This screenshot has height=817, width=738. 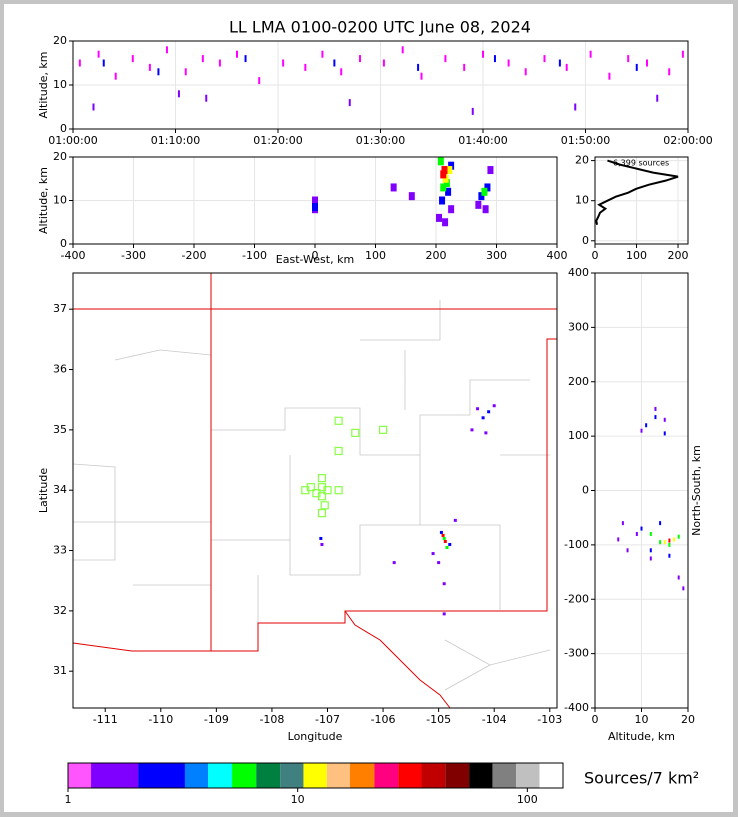 I want to click on x-tick-label: -105, so click(x=438, y=719).